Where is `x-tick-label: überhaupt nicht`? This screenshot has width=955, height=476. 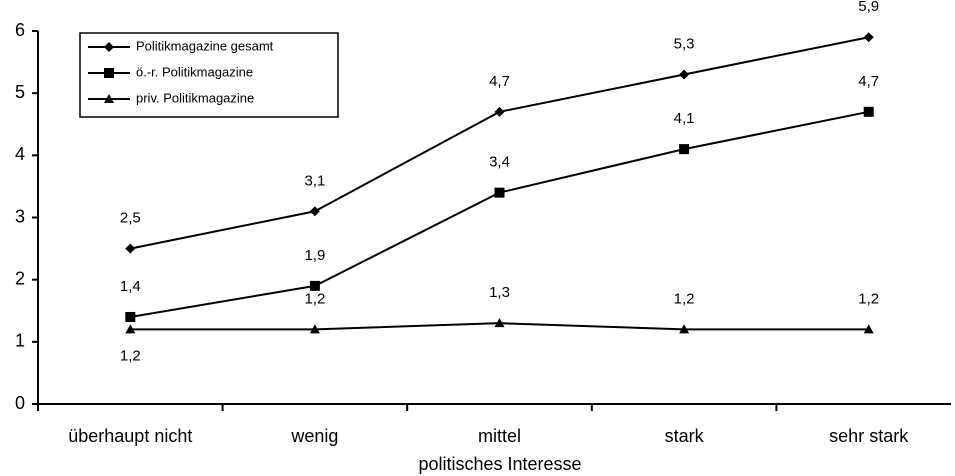
x-tick-label: überhaupt nicht is located at coordinates (130, 436).